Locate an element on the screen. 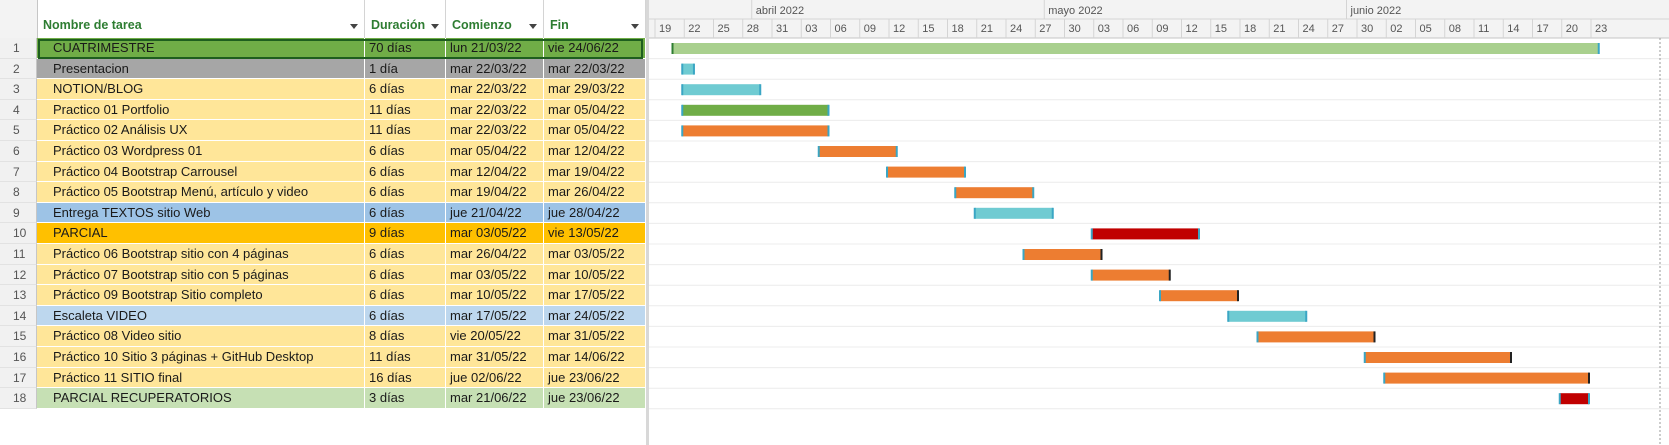 This screenshot has width=1669, height=445. row-number: 12 is located at coordinates (18, 275).